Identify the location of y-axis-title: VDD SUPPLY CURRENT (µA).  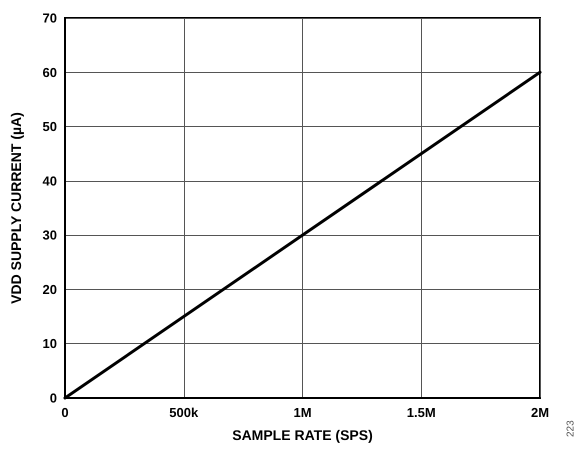
(16, 208).